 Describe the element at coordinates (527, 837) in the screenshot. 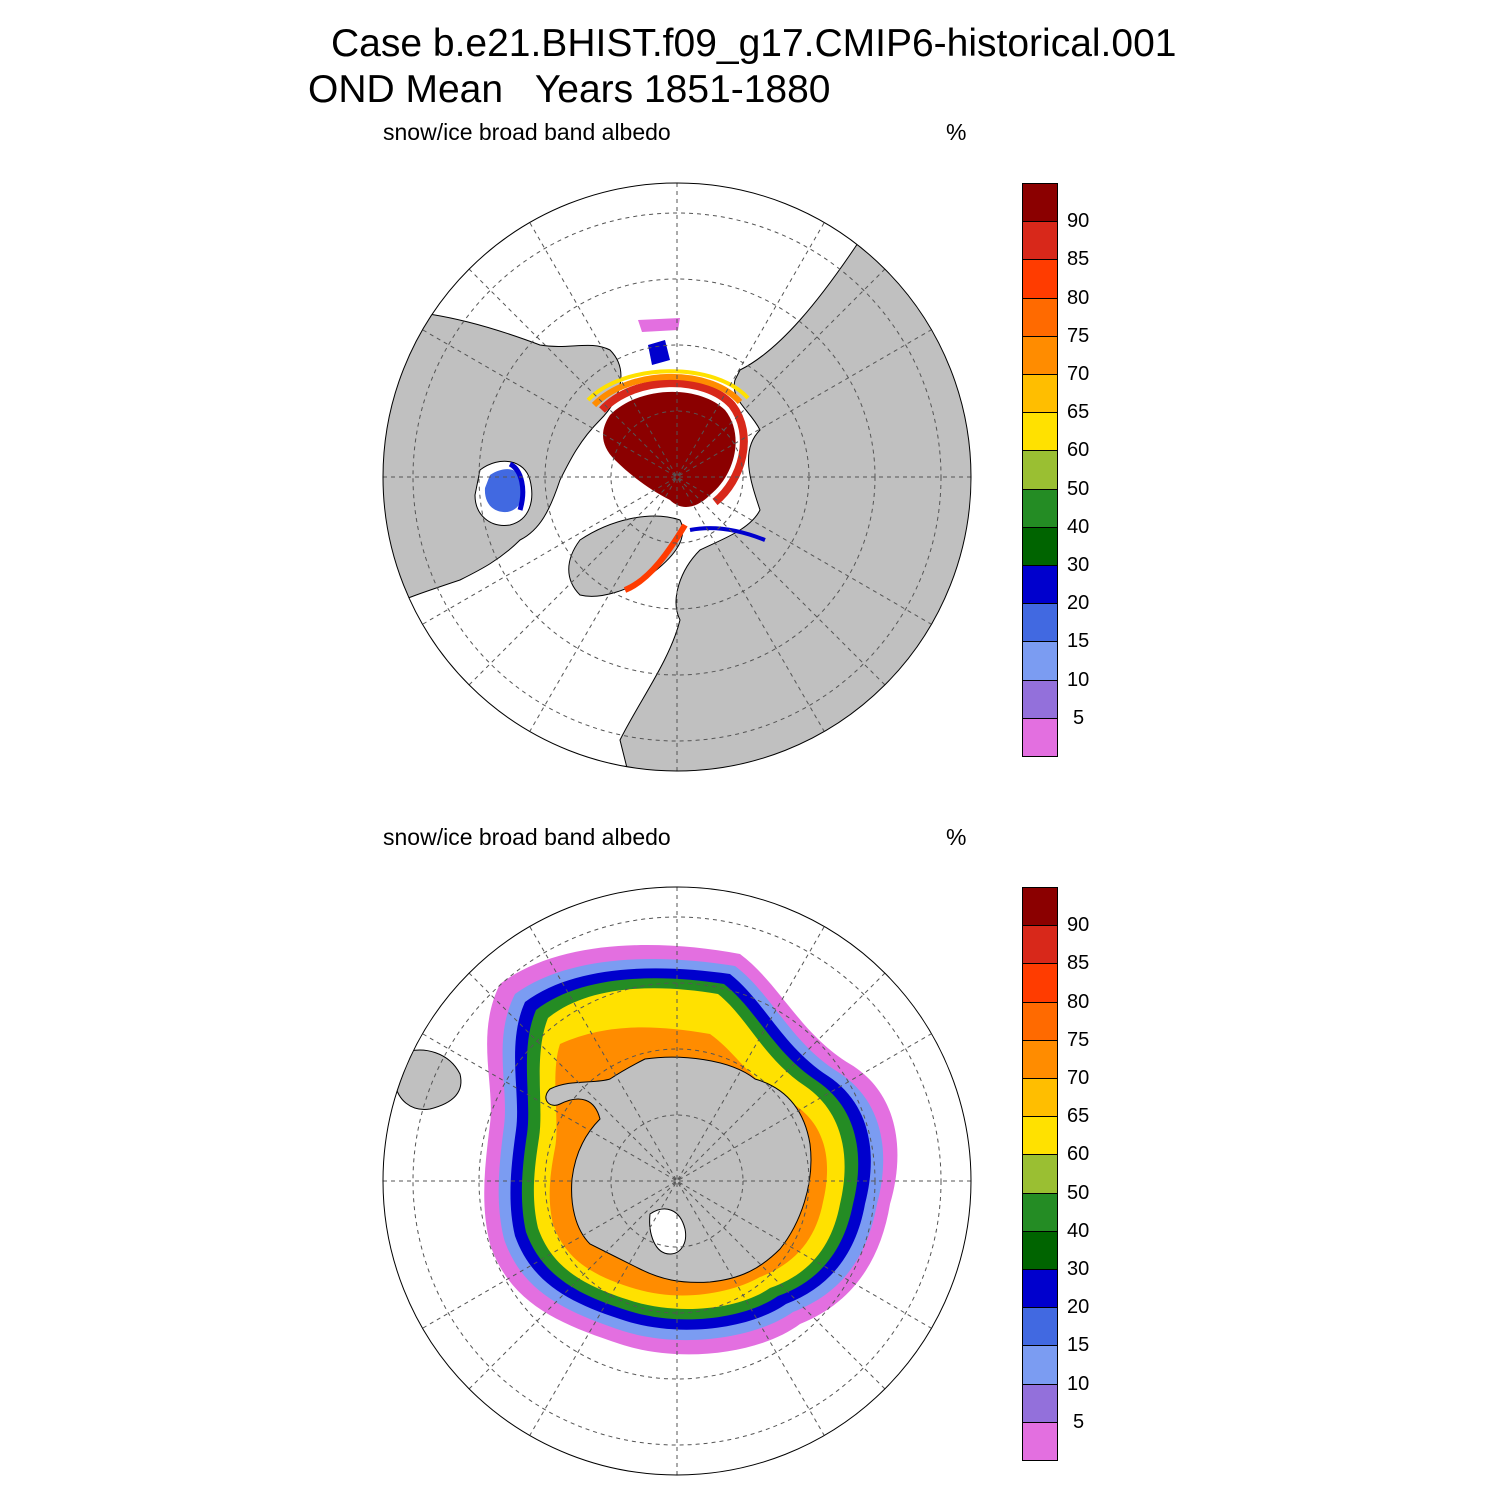

I see `south-variable-label: snow/ice broad band albedo` at that location.